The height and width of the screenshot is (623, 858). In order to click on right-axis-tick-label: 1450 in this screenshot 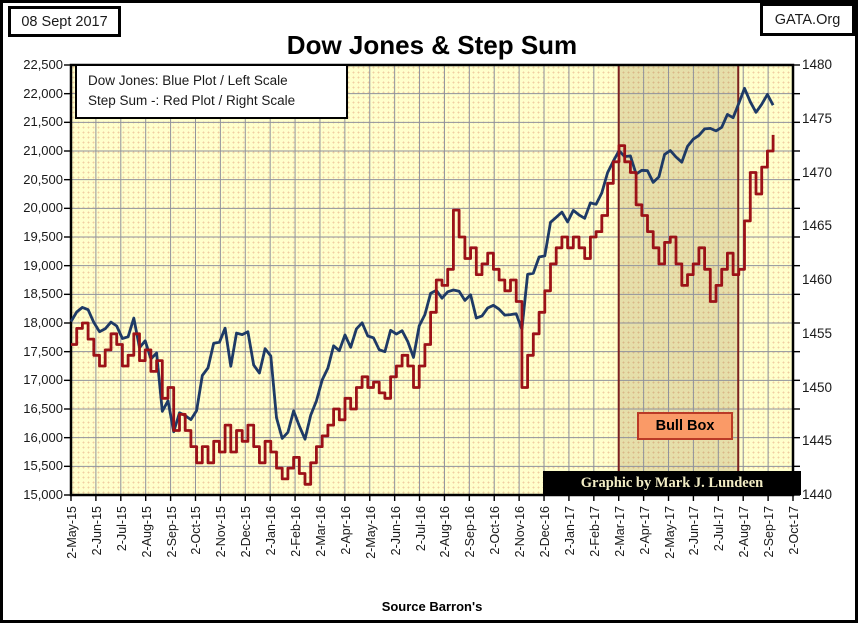, I will do `click(817, 387)`.